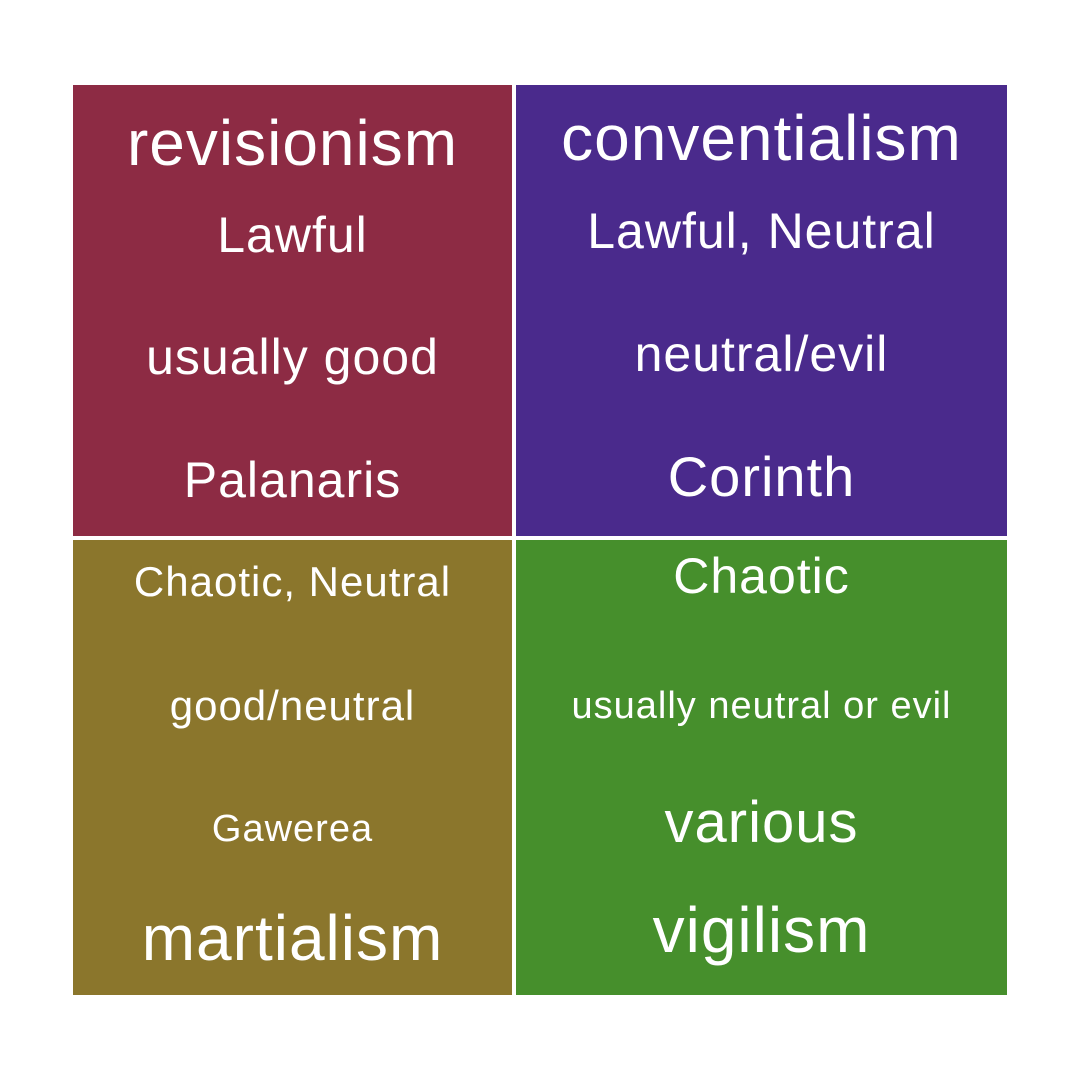  What do you see at coordinates (292, 357) in the screenshot?
I see `morality-label: usually good` at bounding box center [292, 357].